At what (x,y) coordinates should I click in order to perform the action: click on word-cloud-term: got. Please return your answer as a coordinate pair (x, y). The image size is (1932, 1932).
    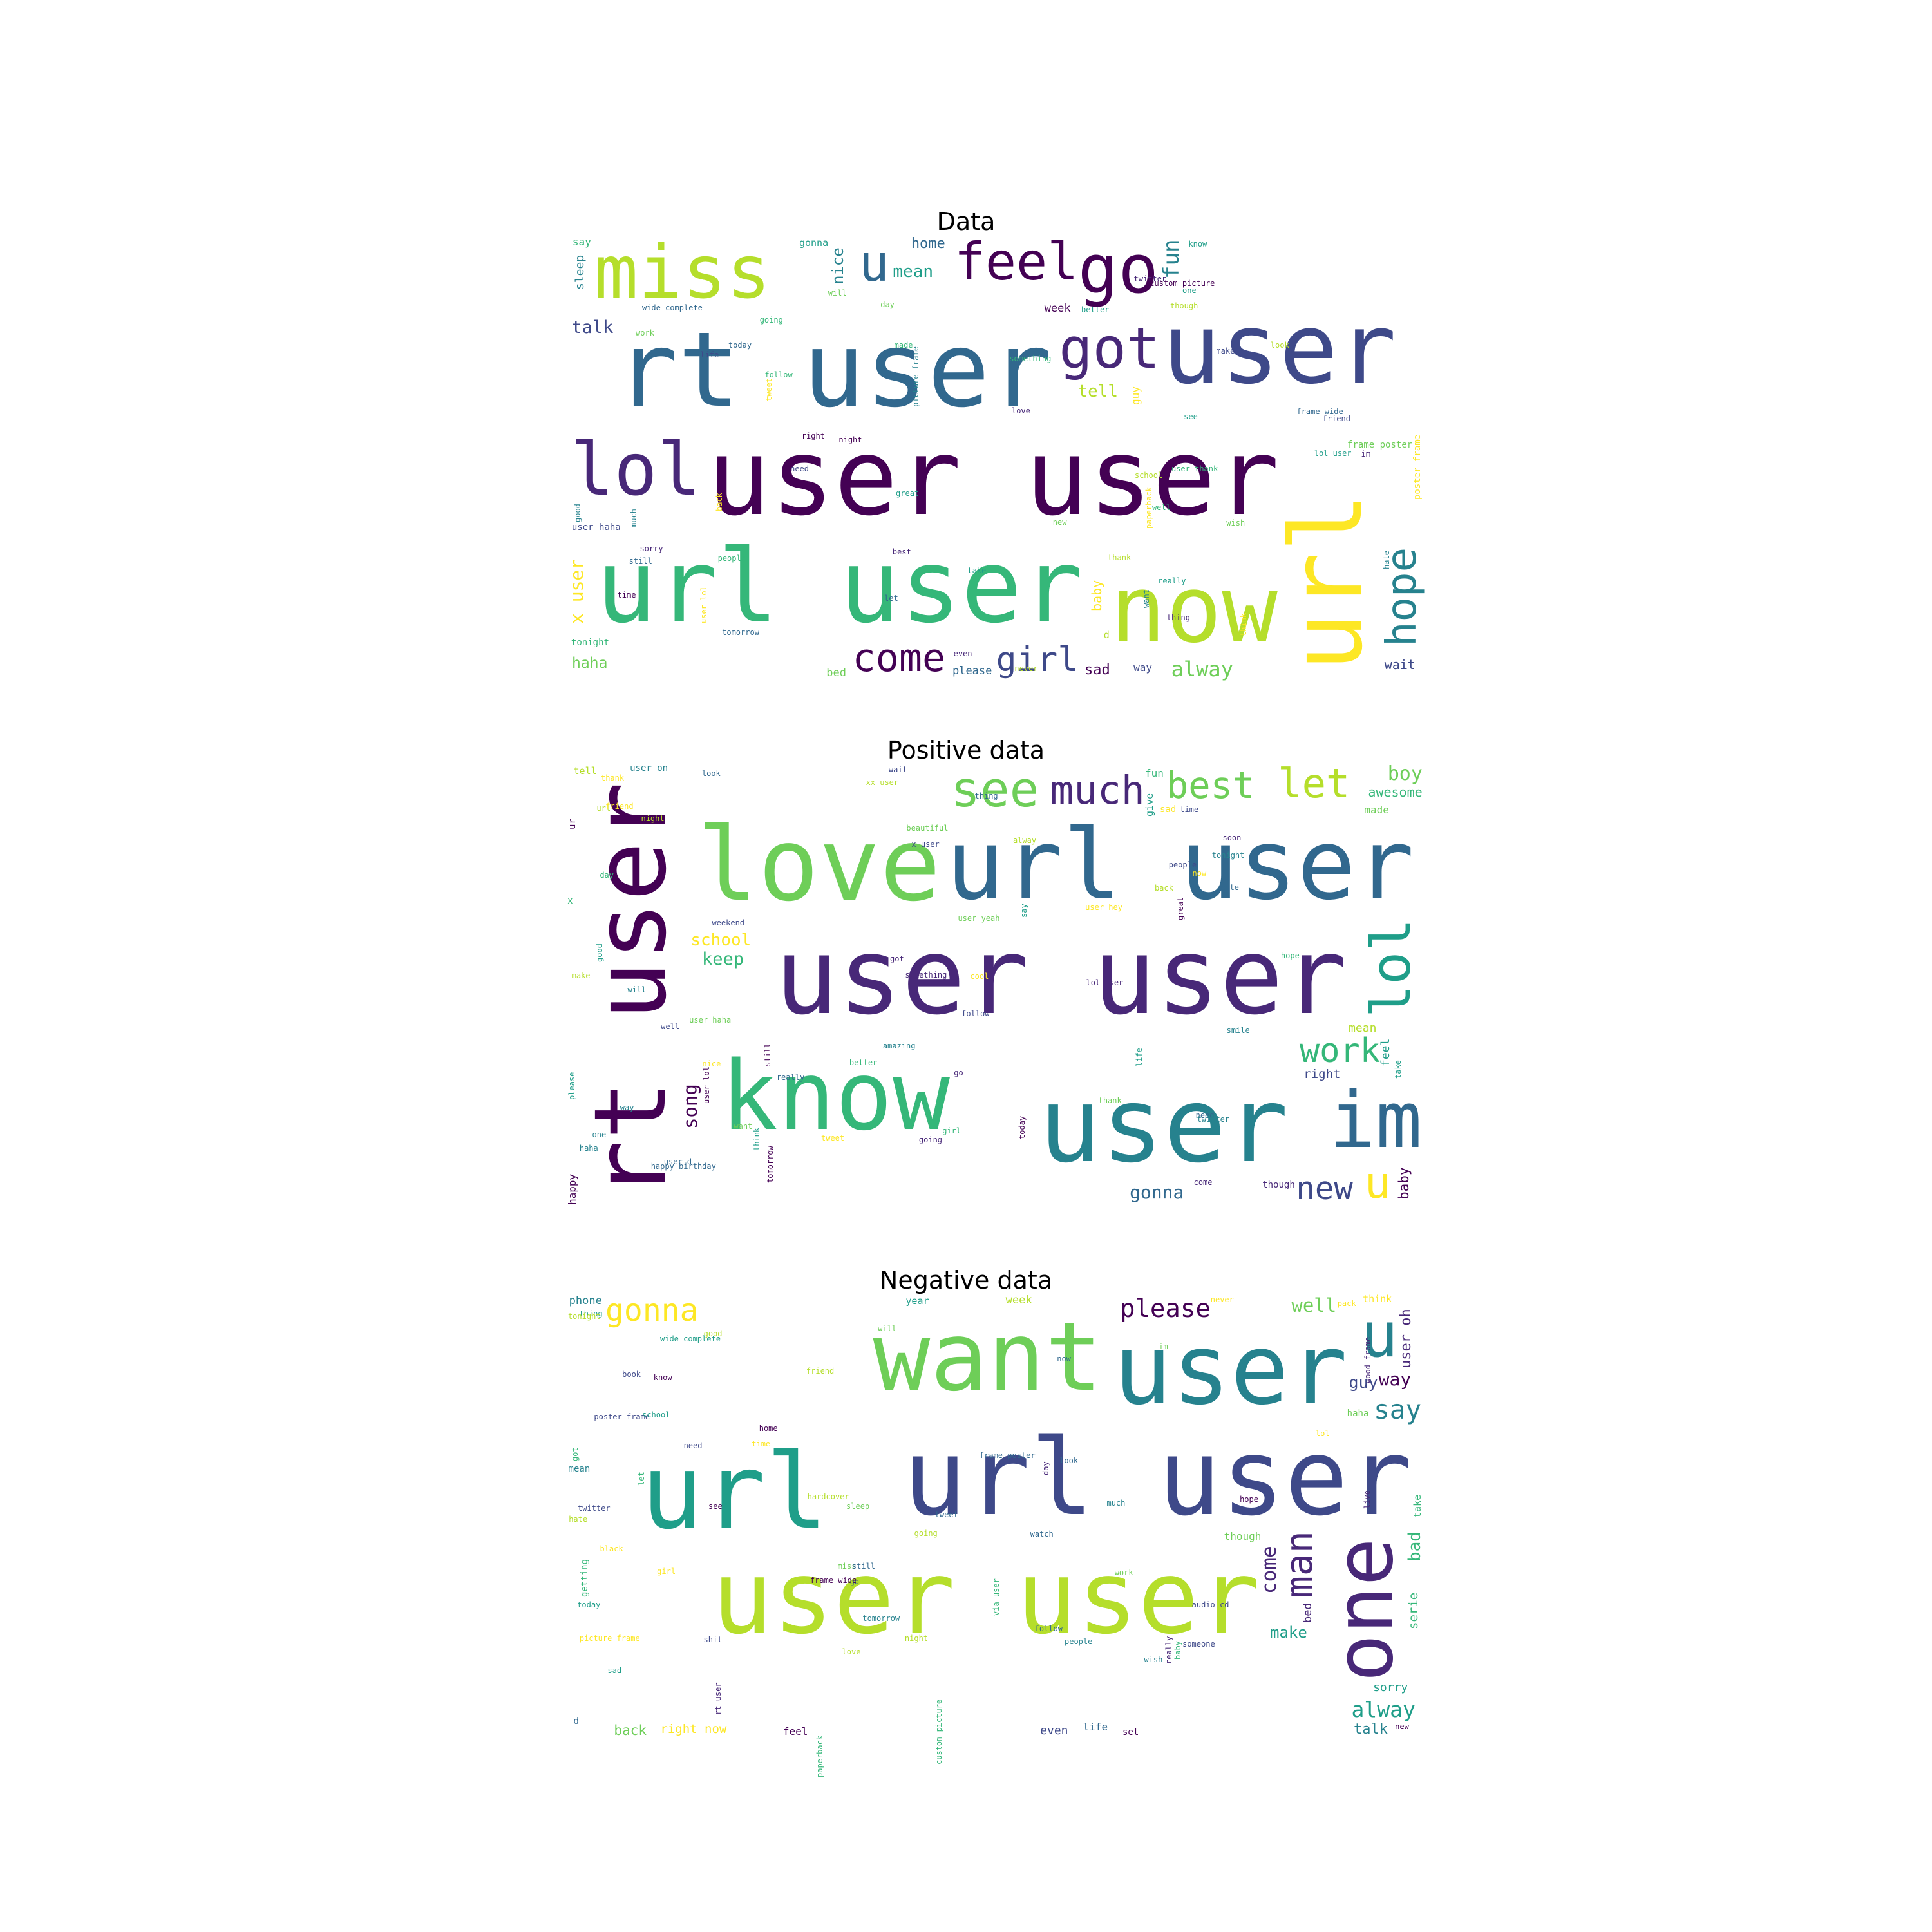
    Looking at the image, I should click on (1109, 349).